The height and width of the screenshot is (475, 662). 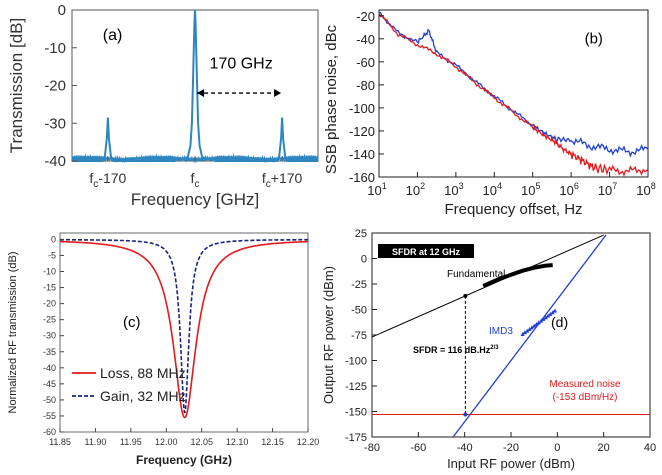 What do you see at coordinates (513, 209) in the screenshot?
I see `x-axis-label-b: Frequency offset, Hz` at bounding box center [513, 209].